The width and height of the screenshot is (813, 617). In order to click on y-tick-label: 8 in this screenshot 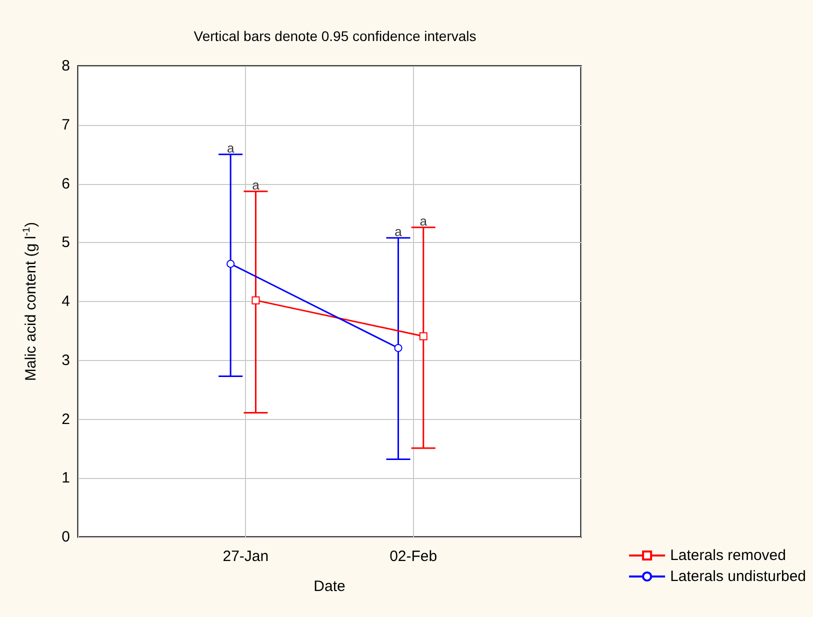, I will do `click(66, 66)`.